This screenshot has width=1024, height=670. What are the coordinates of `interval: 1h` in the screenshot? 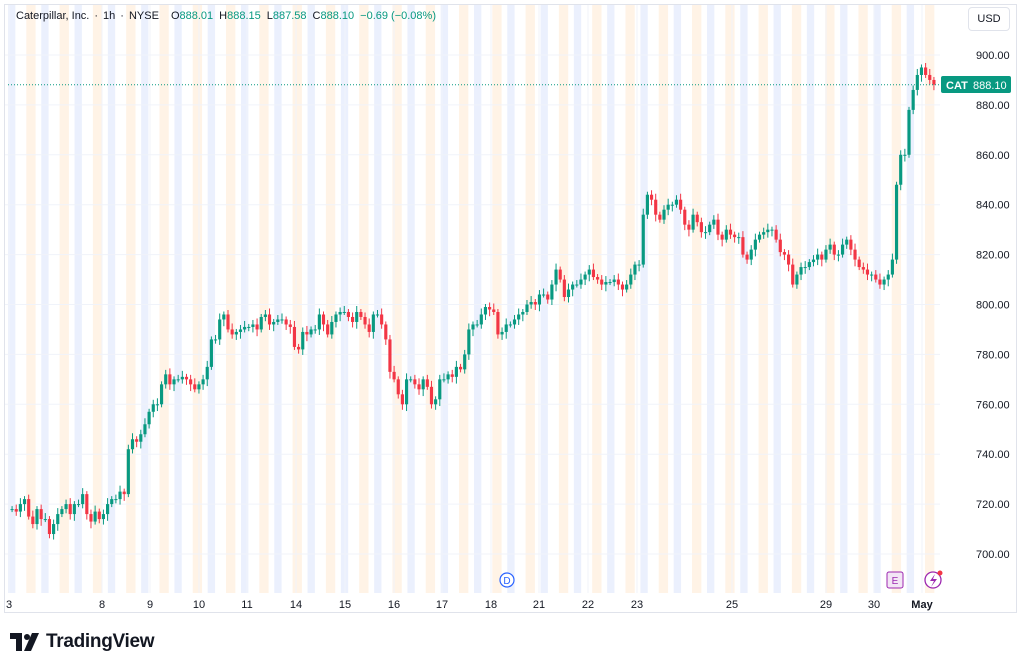 It's located at (109, 16).